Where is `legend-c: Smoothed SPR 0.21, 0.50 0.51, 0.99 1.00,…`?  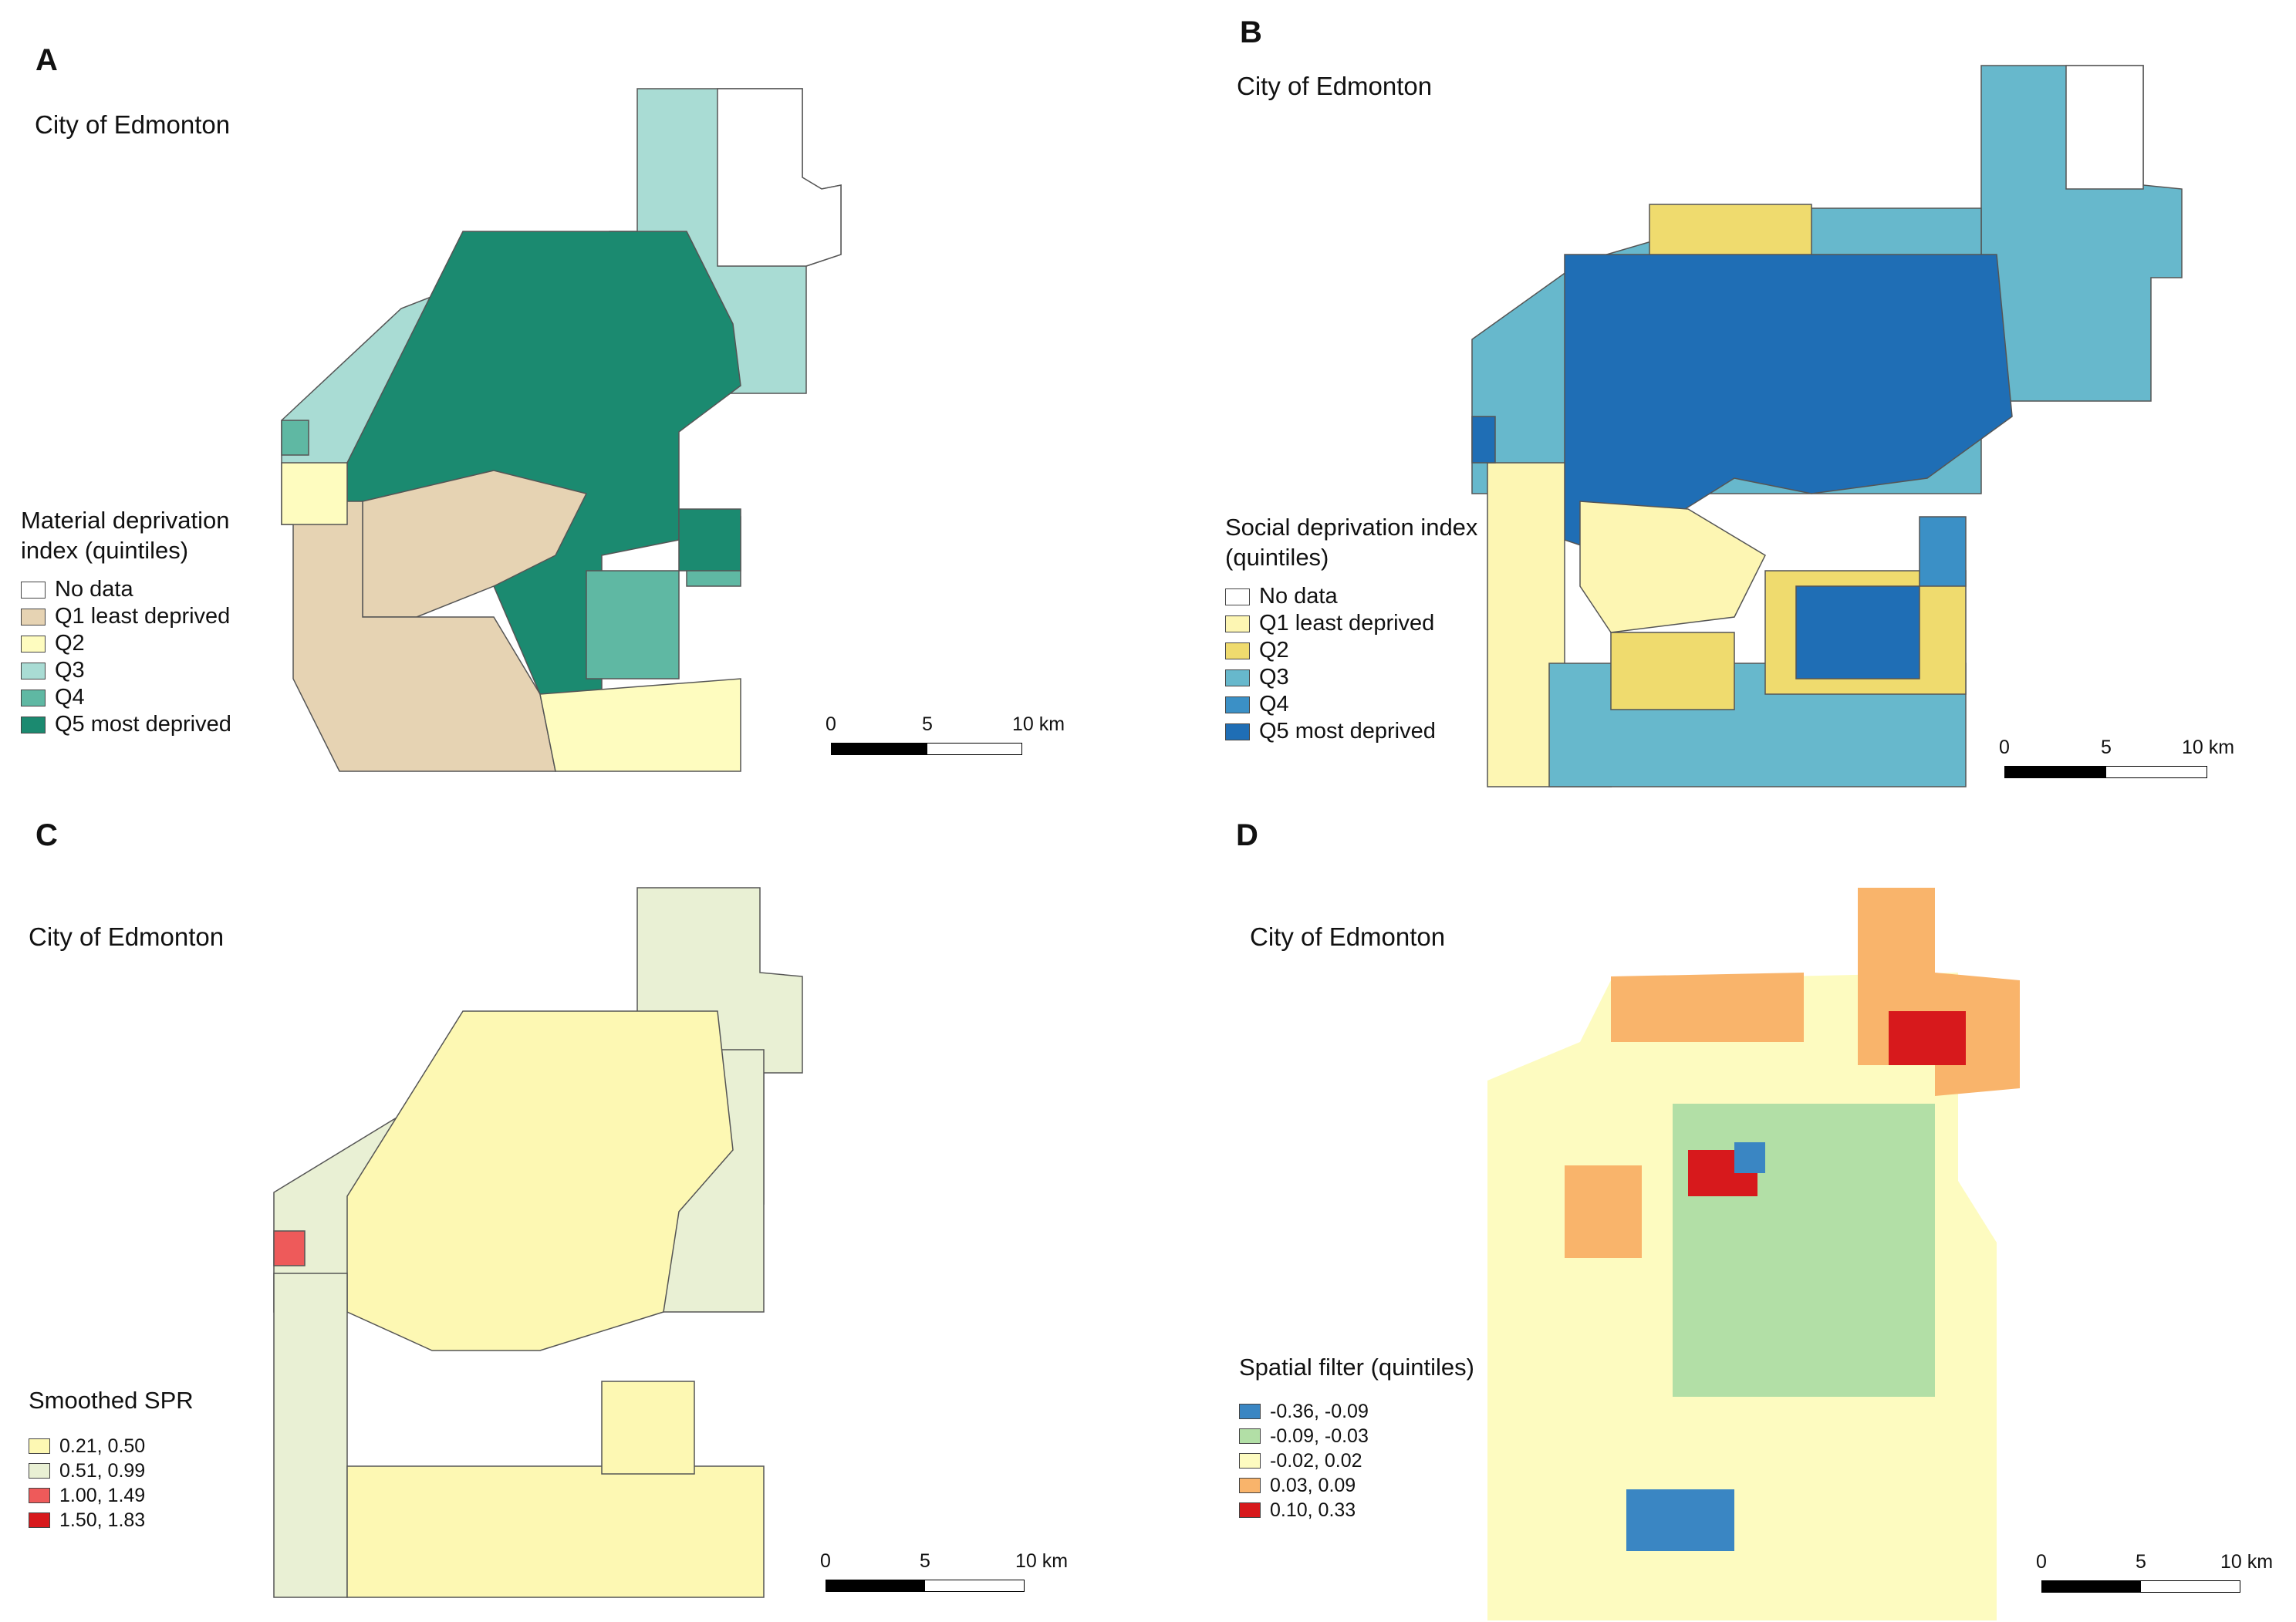
legend-c: Smoothed SPR 0.21, 0.50 0.51, 0.99 1.00,… is located at coordinates (152, 1459).